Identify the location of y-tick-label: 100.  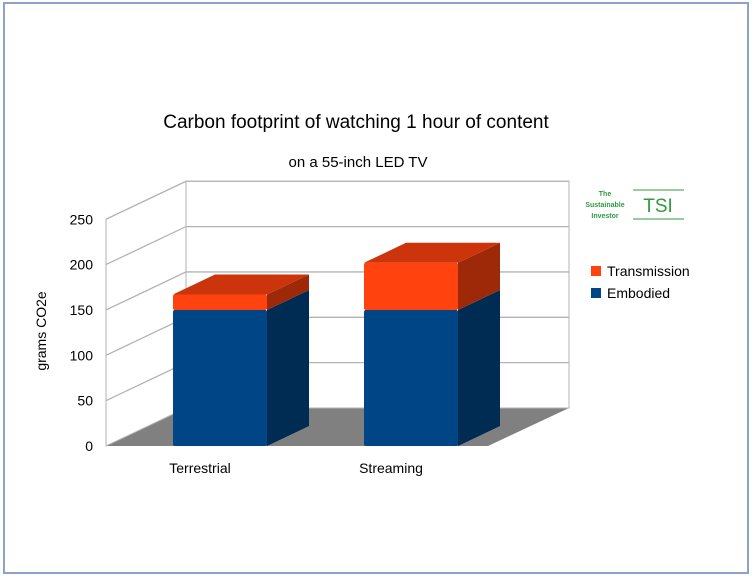
(82, 355).